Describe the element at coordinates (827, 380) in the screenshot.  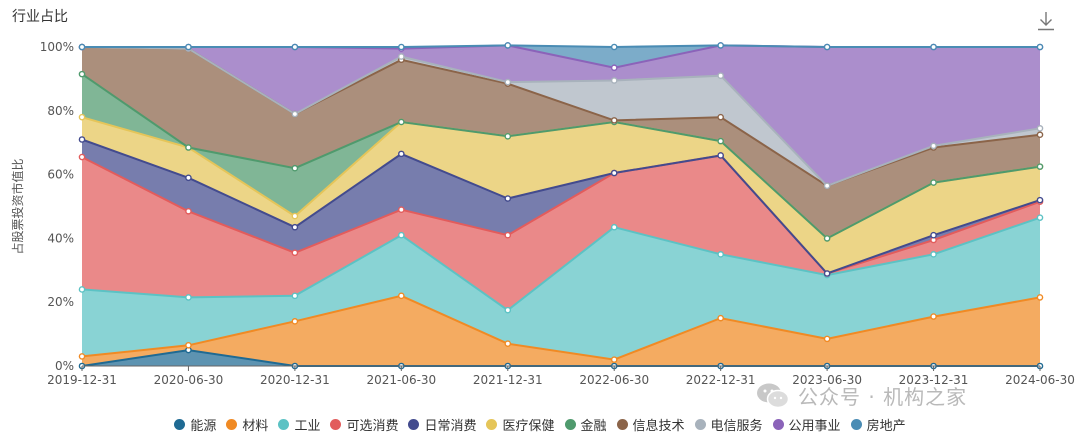
I see `x-tick-label-7: 2023-06-30` at that location.